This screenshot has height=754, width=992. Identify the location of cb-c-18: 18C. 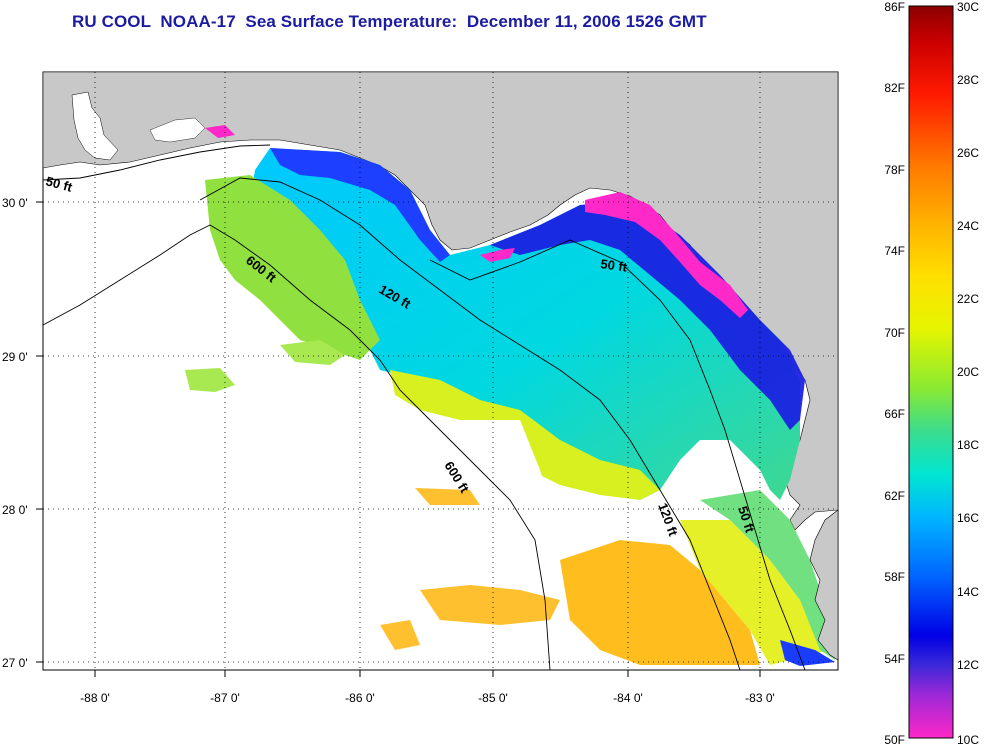
(968, 445).